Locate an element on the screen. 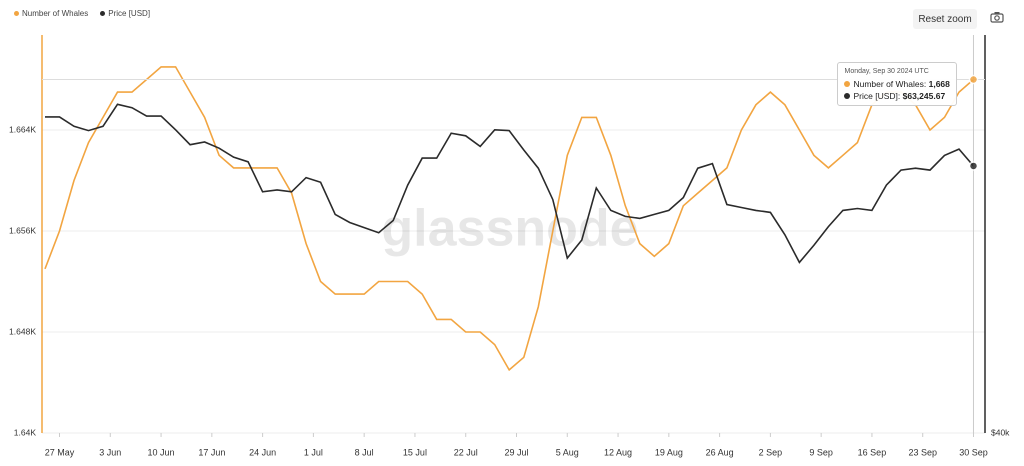 The width and height of the screenshot is (1024, 466). tooltip-title: Monday, Sep 30 2024 UTC is located at coordinates (886, 71).